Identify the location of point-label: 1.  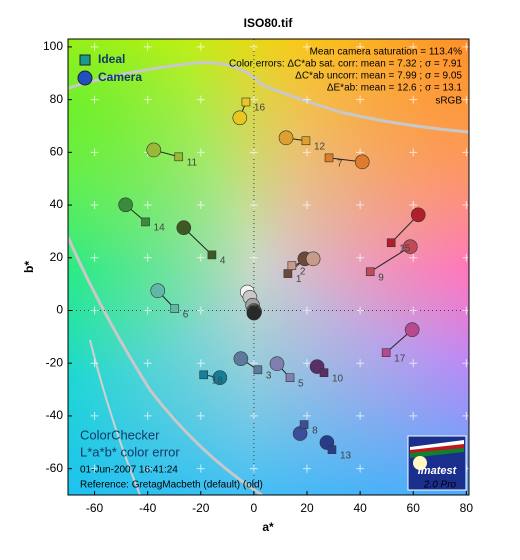
(299, 279).